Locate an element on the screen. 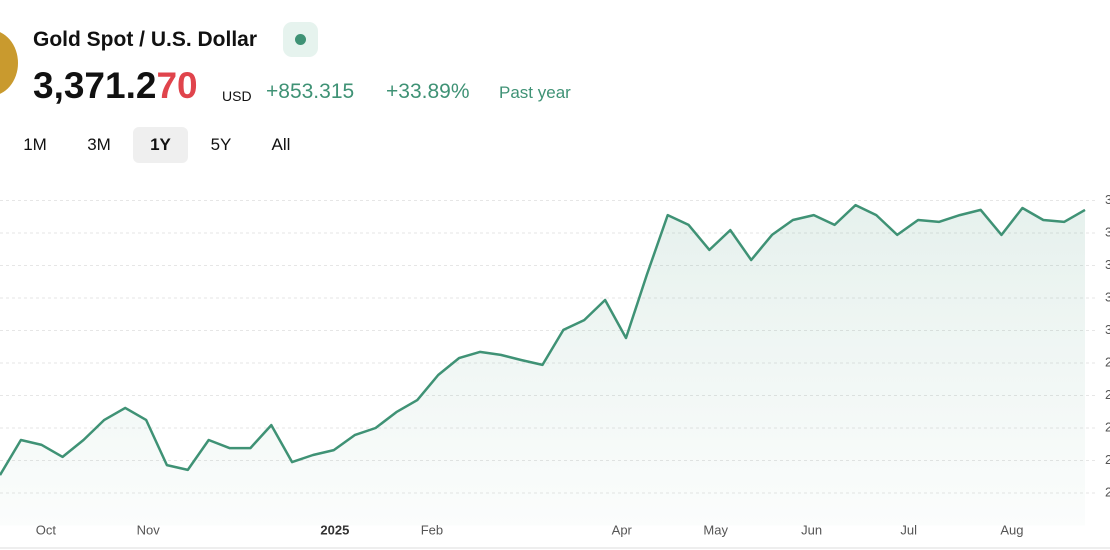  x-tick-label: Apr is located at coordinates (622, 529).